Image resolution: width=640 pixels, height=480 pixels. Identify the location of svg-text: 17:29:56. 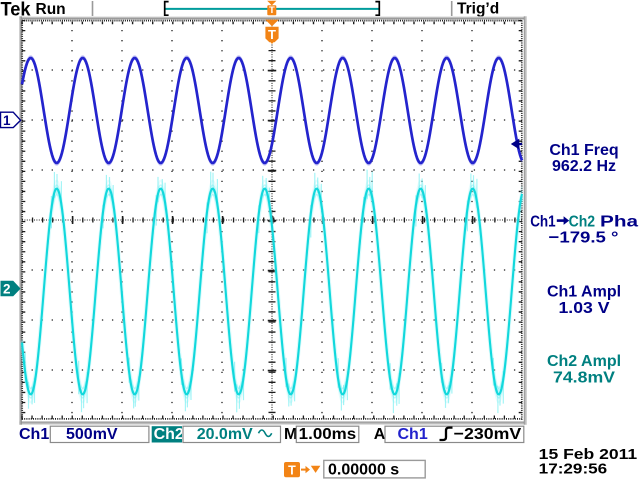
(573, 469).